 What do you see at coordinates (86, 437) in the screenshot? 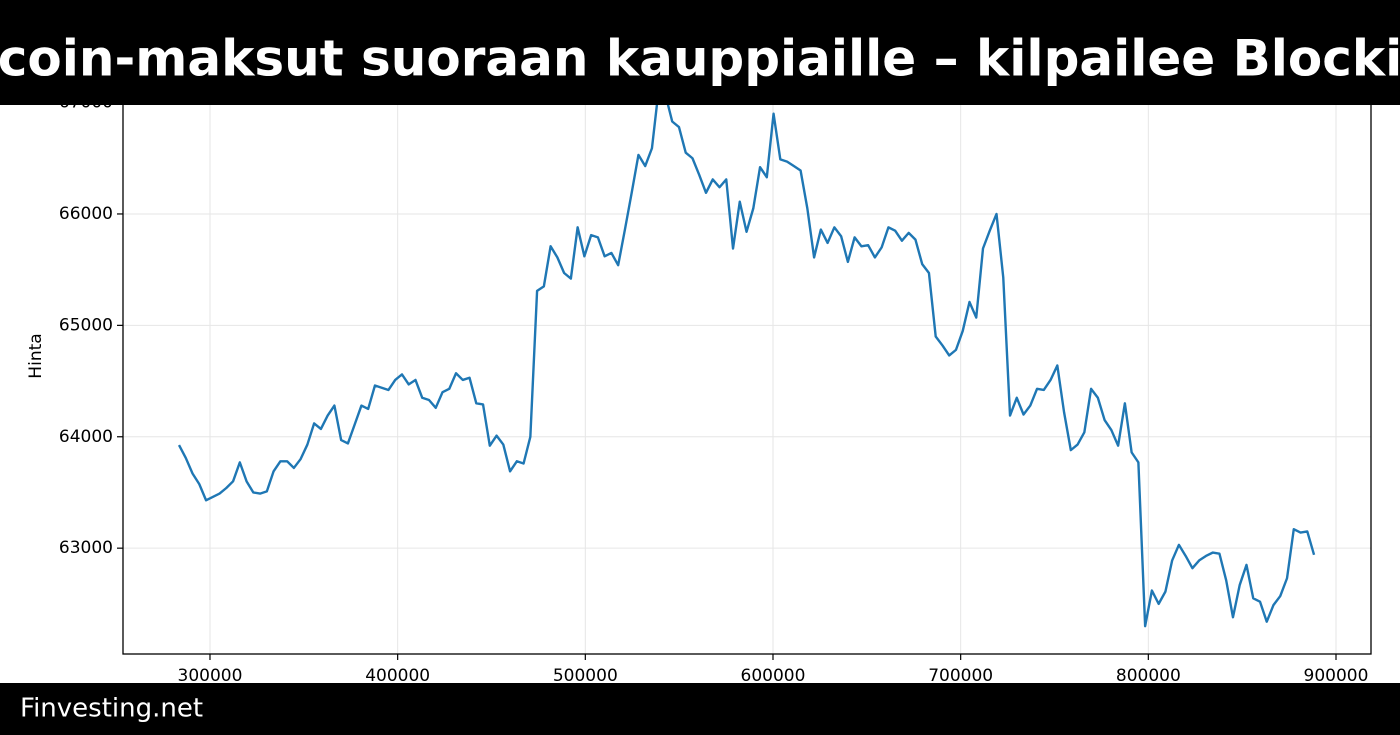
I see `y-tick-label: 64000` at bounding box center [86, 437].